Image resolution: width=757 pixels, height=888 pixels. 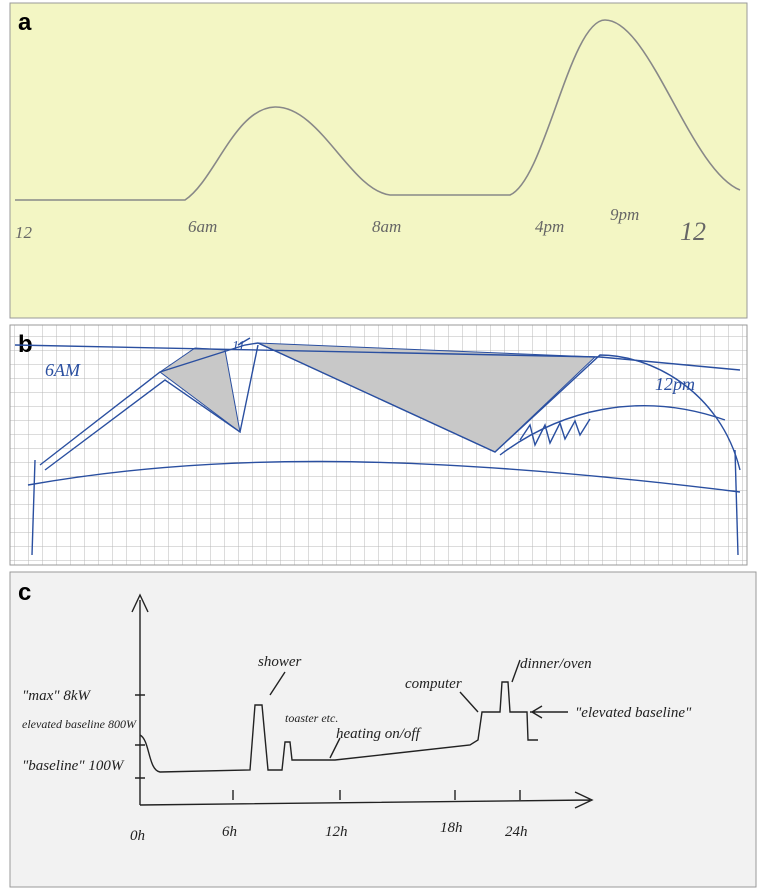 What do you see at coordinates (362, 701) in the screenshot?
I see `sketch-axes` at bounding box center [362, 701].